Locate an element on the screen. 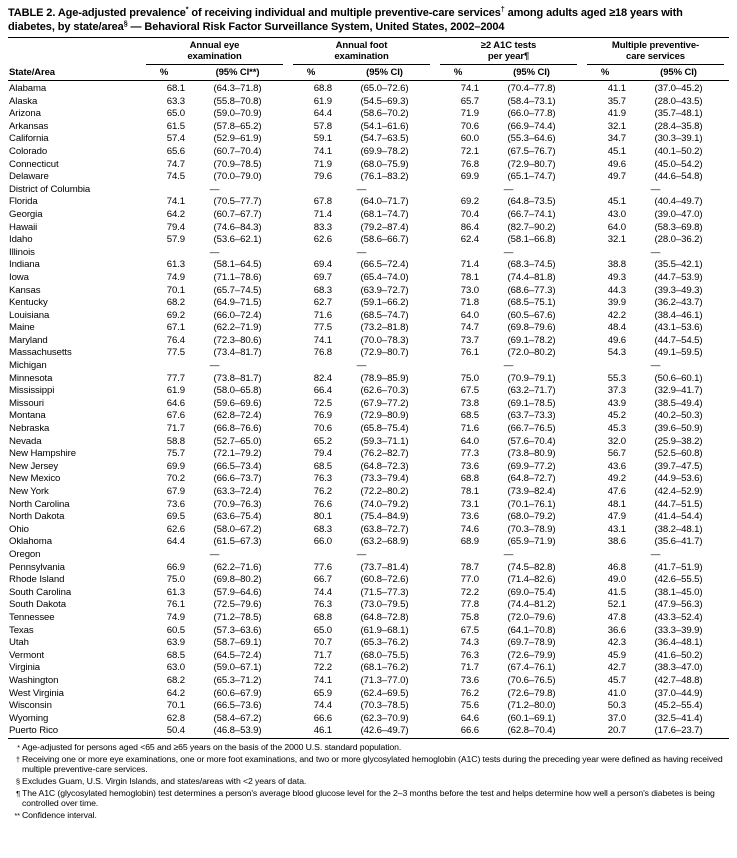 This screenshot has height=858, width=737. state-name: Michigan is located at coordinates (28, 366).